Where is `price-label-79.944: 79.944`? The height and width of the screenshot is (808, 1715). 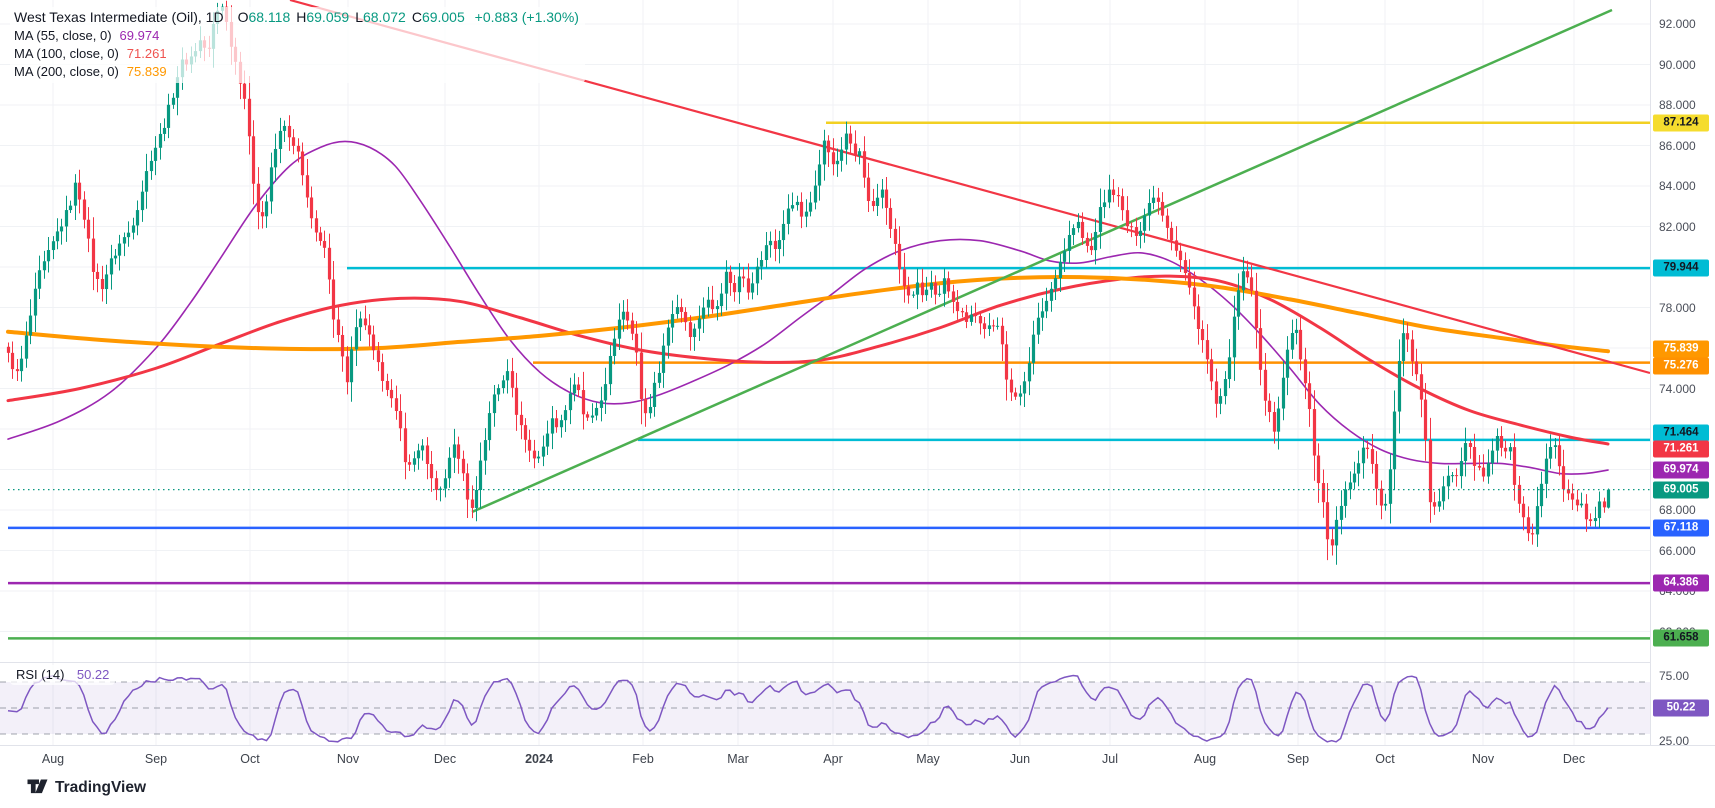
price-label-79.944: 79.944 is located at coordinates (1681, 268).